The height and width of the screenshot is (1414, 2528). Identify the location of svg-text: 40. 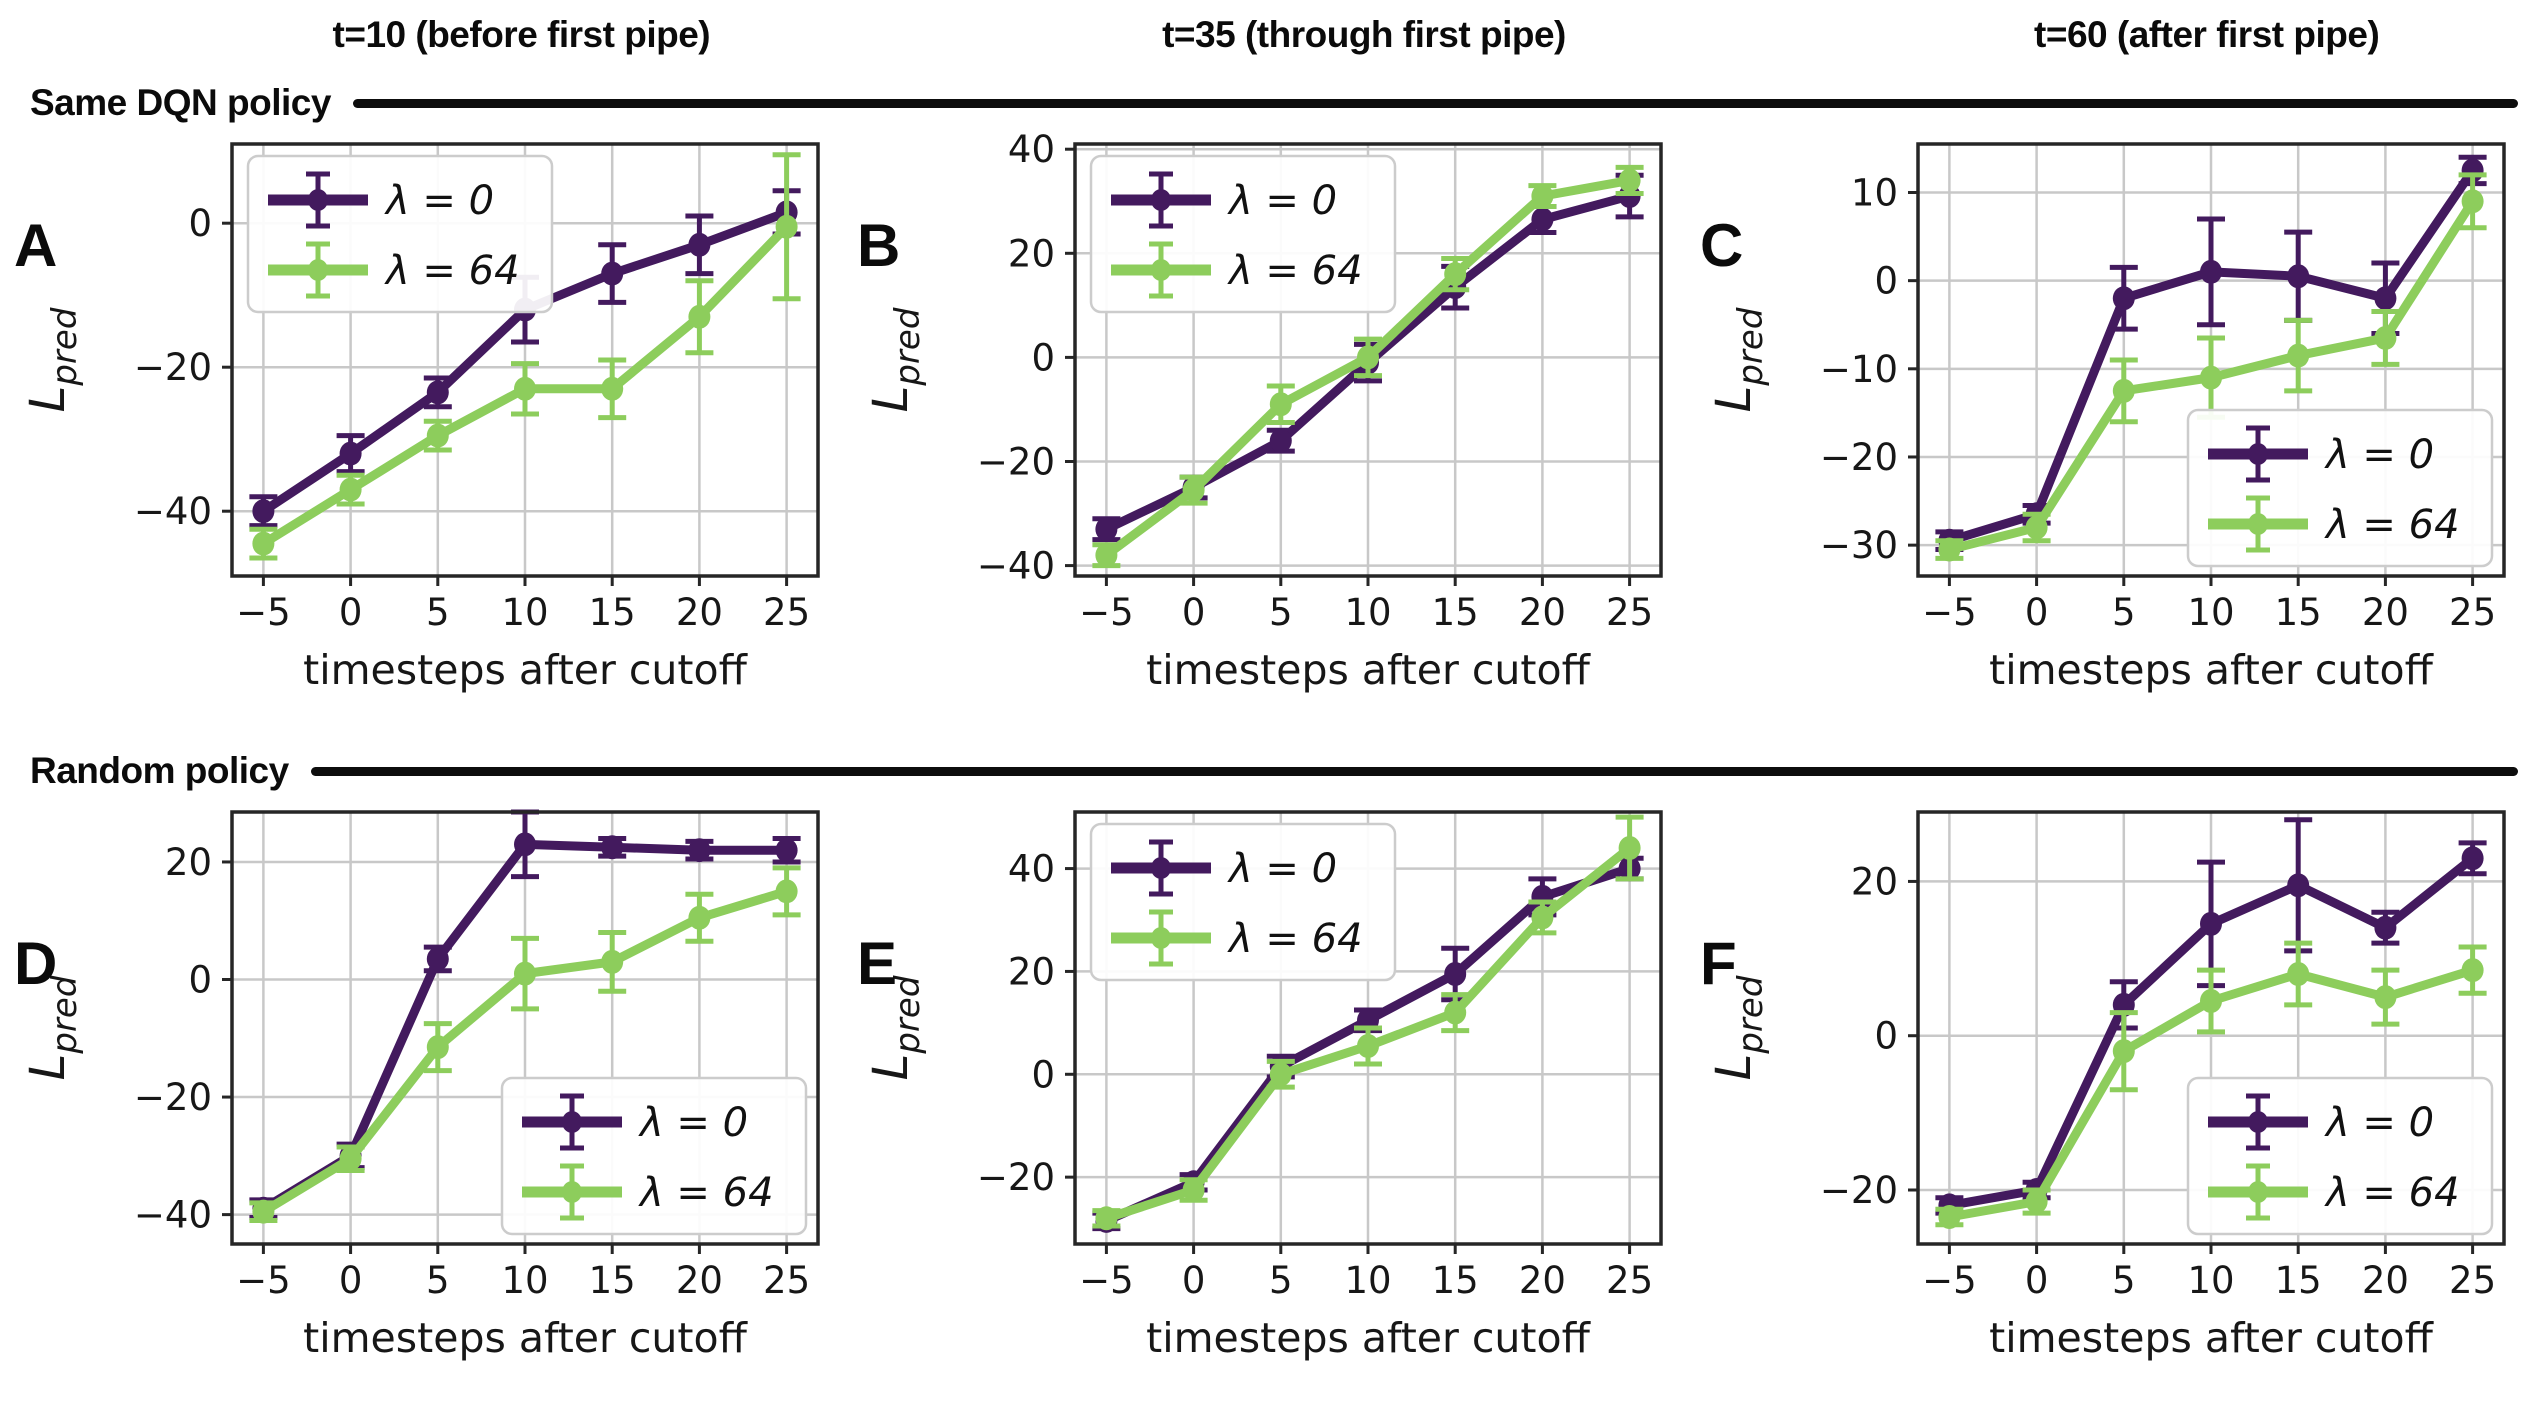
(1031, 149).